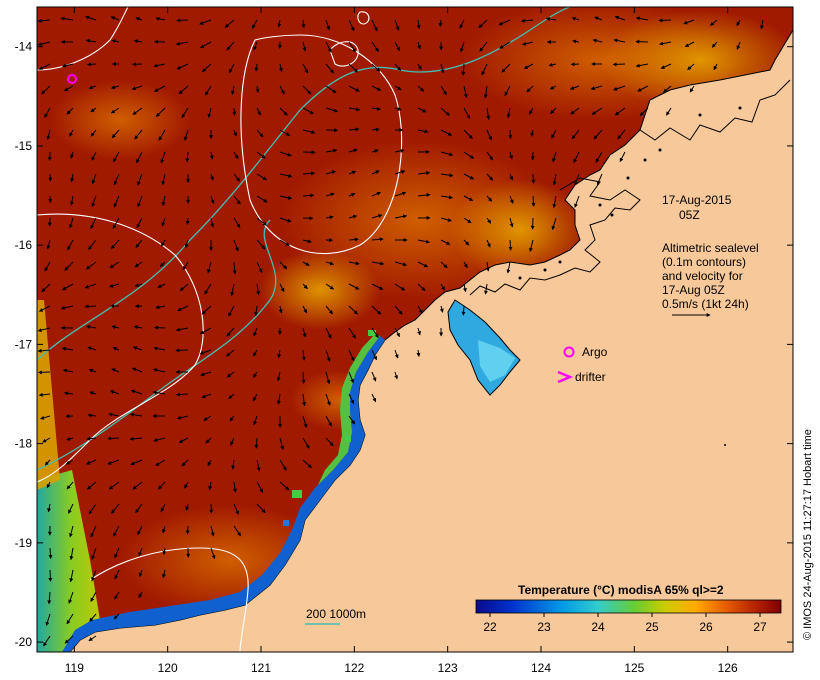 The image size is (820, 680). I want to click on x-tick-label: 120, so click(168, 668).